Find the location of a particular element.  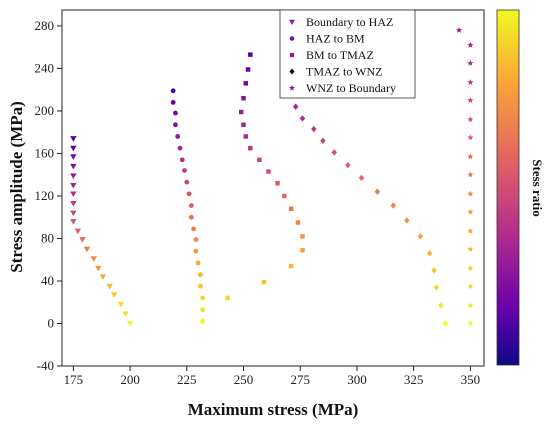

x-axis-title: Maximum stress (MPa) is located at coordinates (273, 409).